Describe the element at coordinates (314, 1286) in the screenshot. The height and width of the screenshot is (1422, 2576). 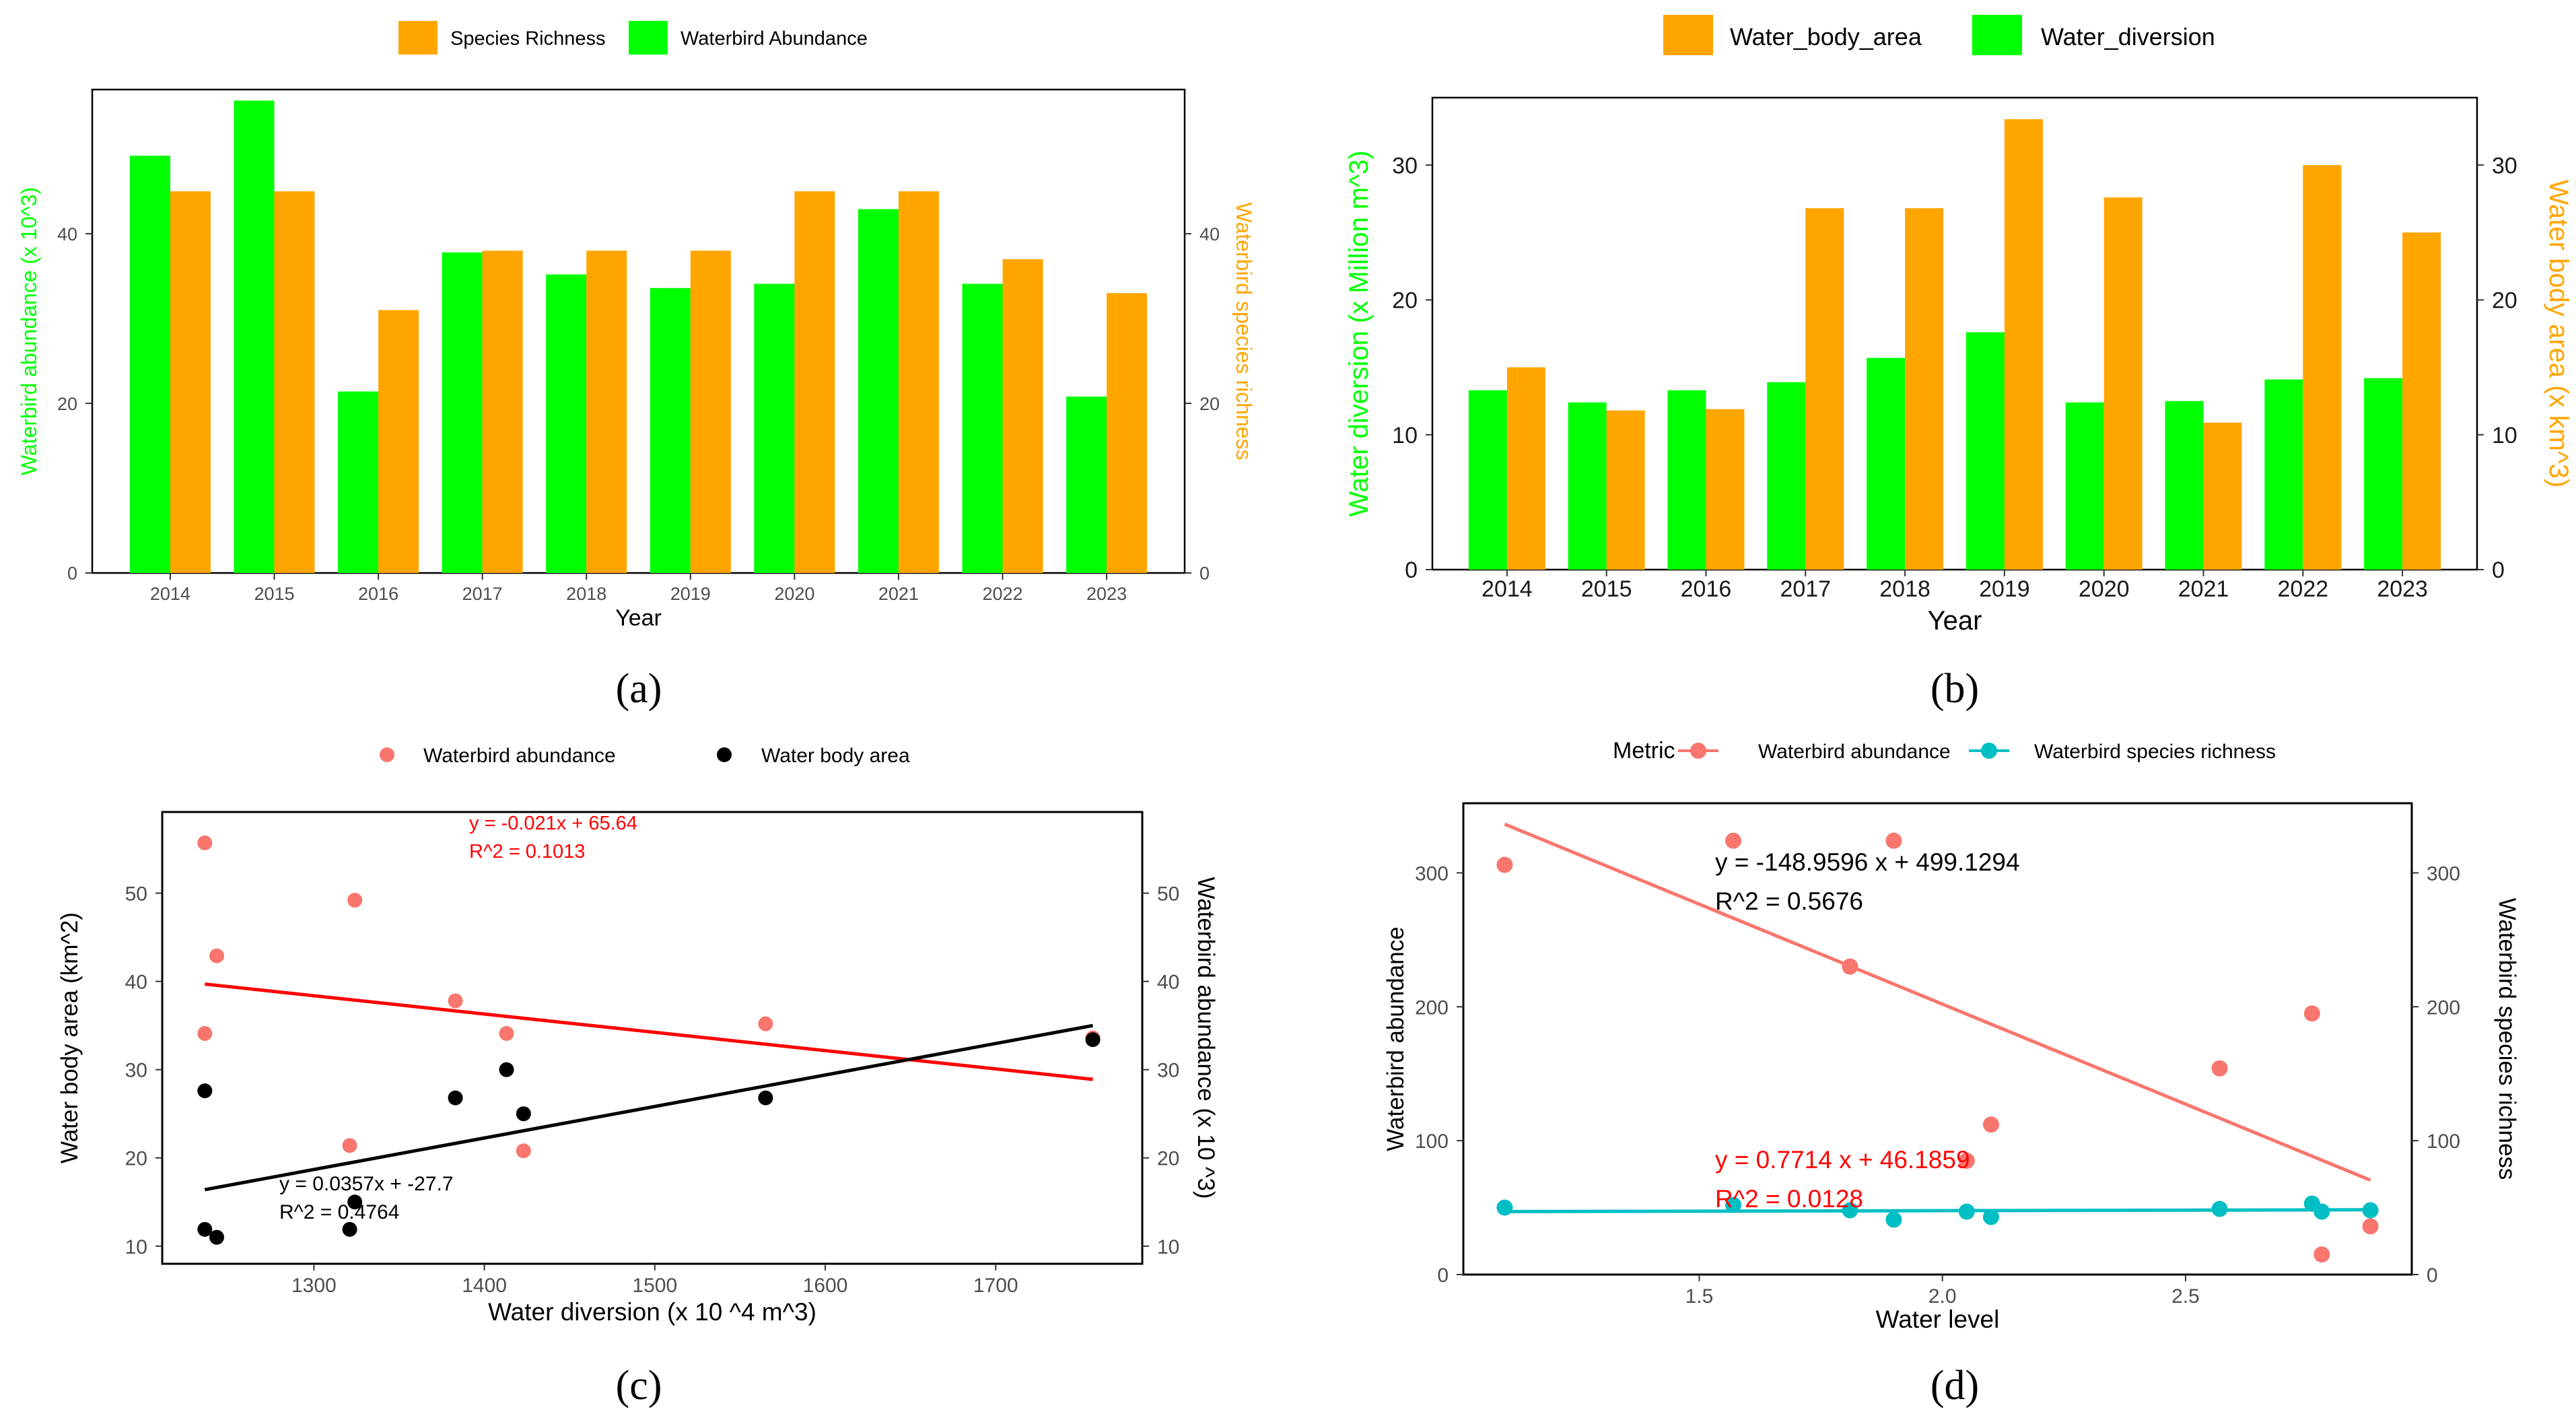
I see `x-tick-label: 1300` at that location.